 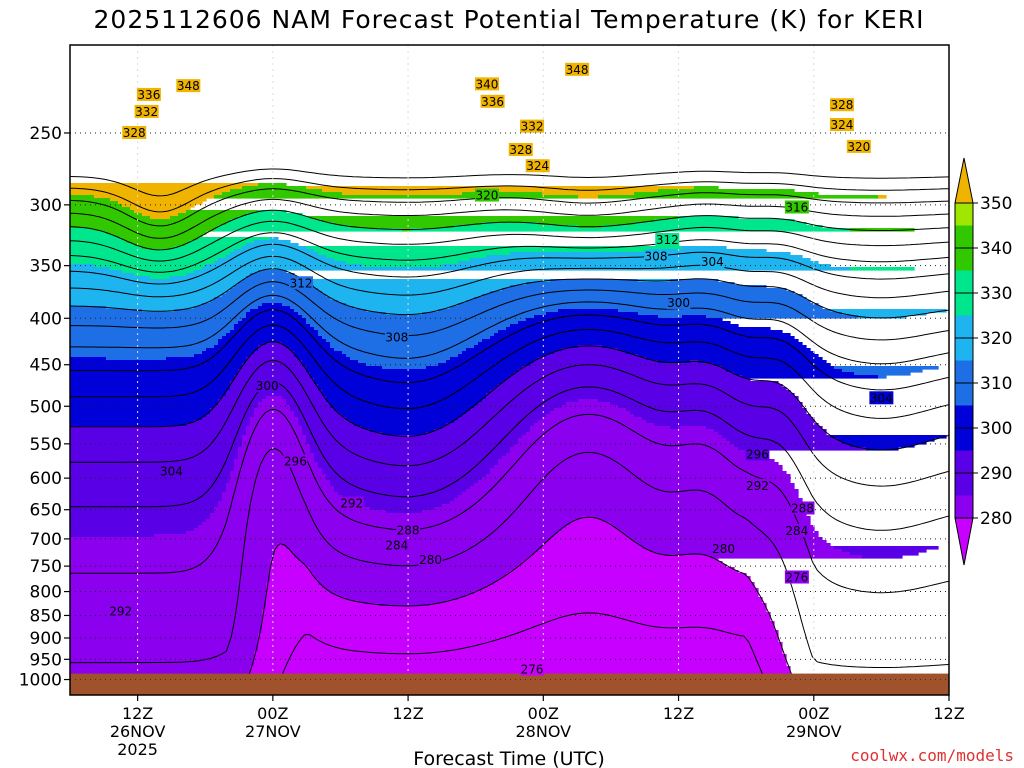 What do you see at coordinates (430, 560) in the screenshot?
I see `contour-label: 280` at bounding box center [430, 560].